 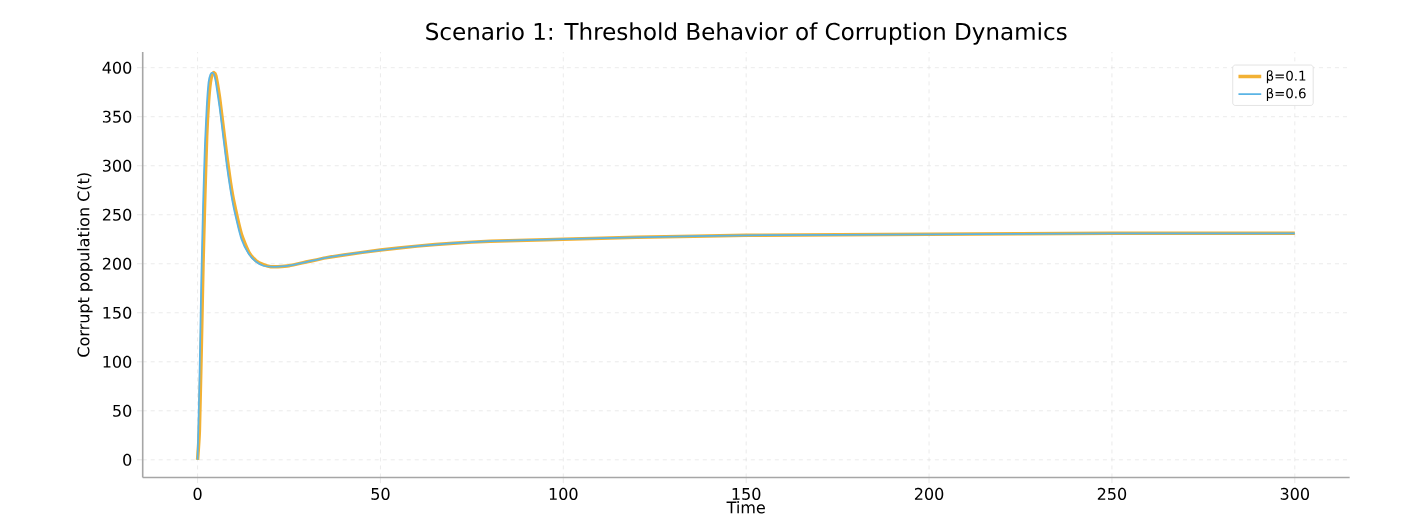 I want to click on x-tick-label: 250, so click(x=1112, y=493).